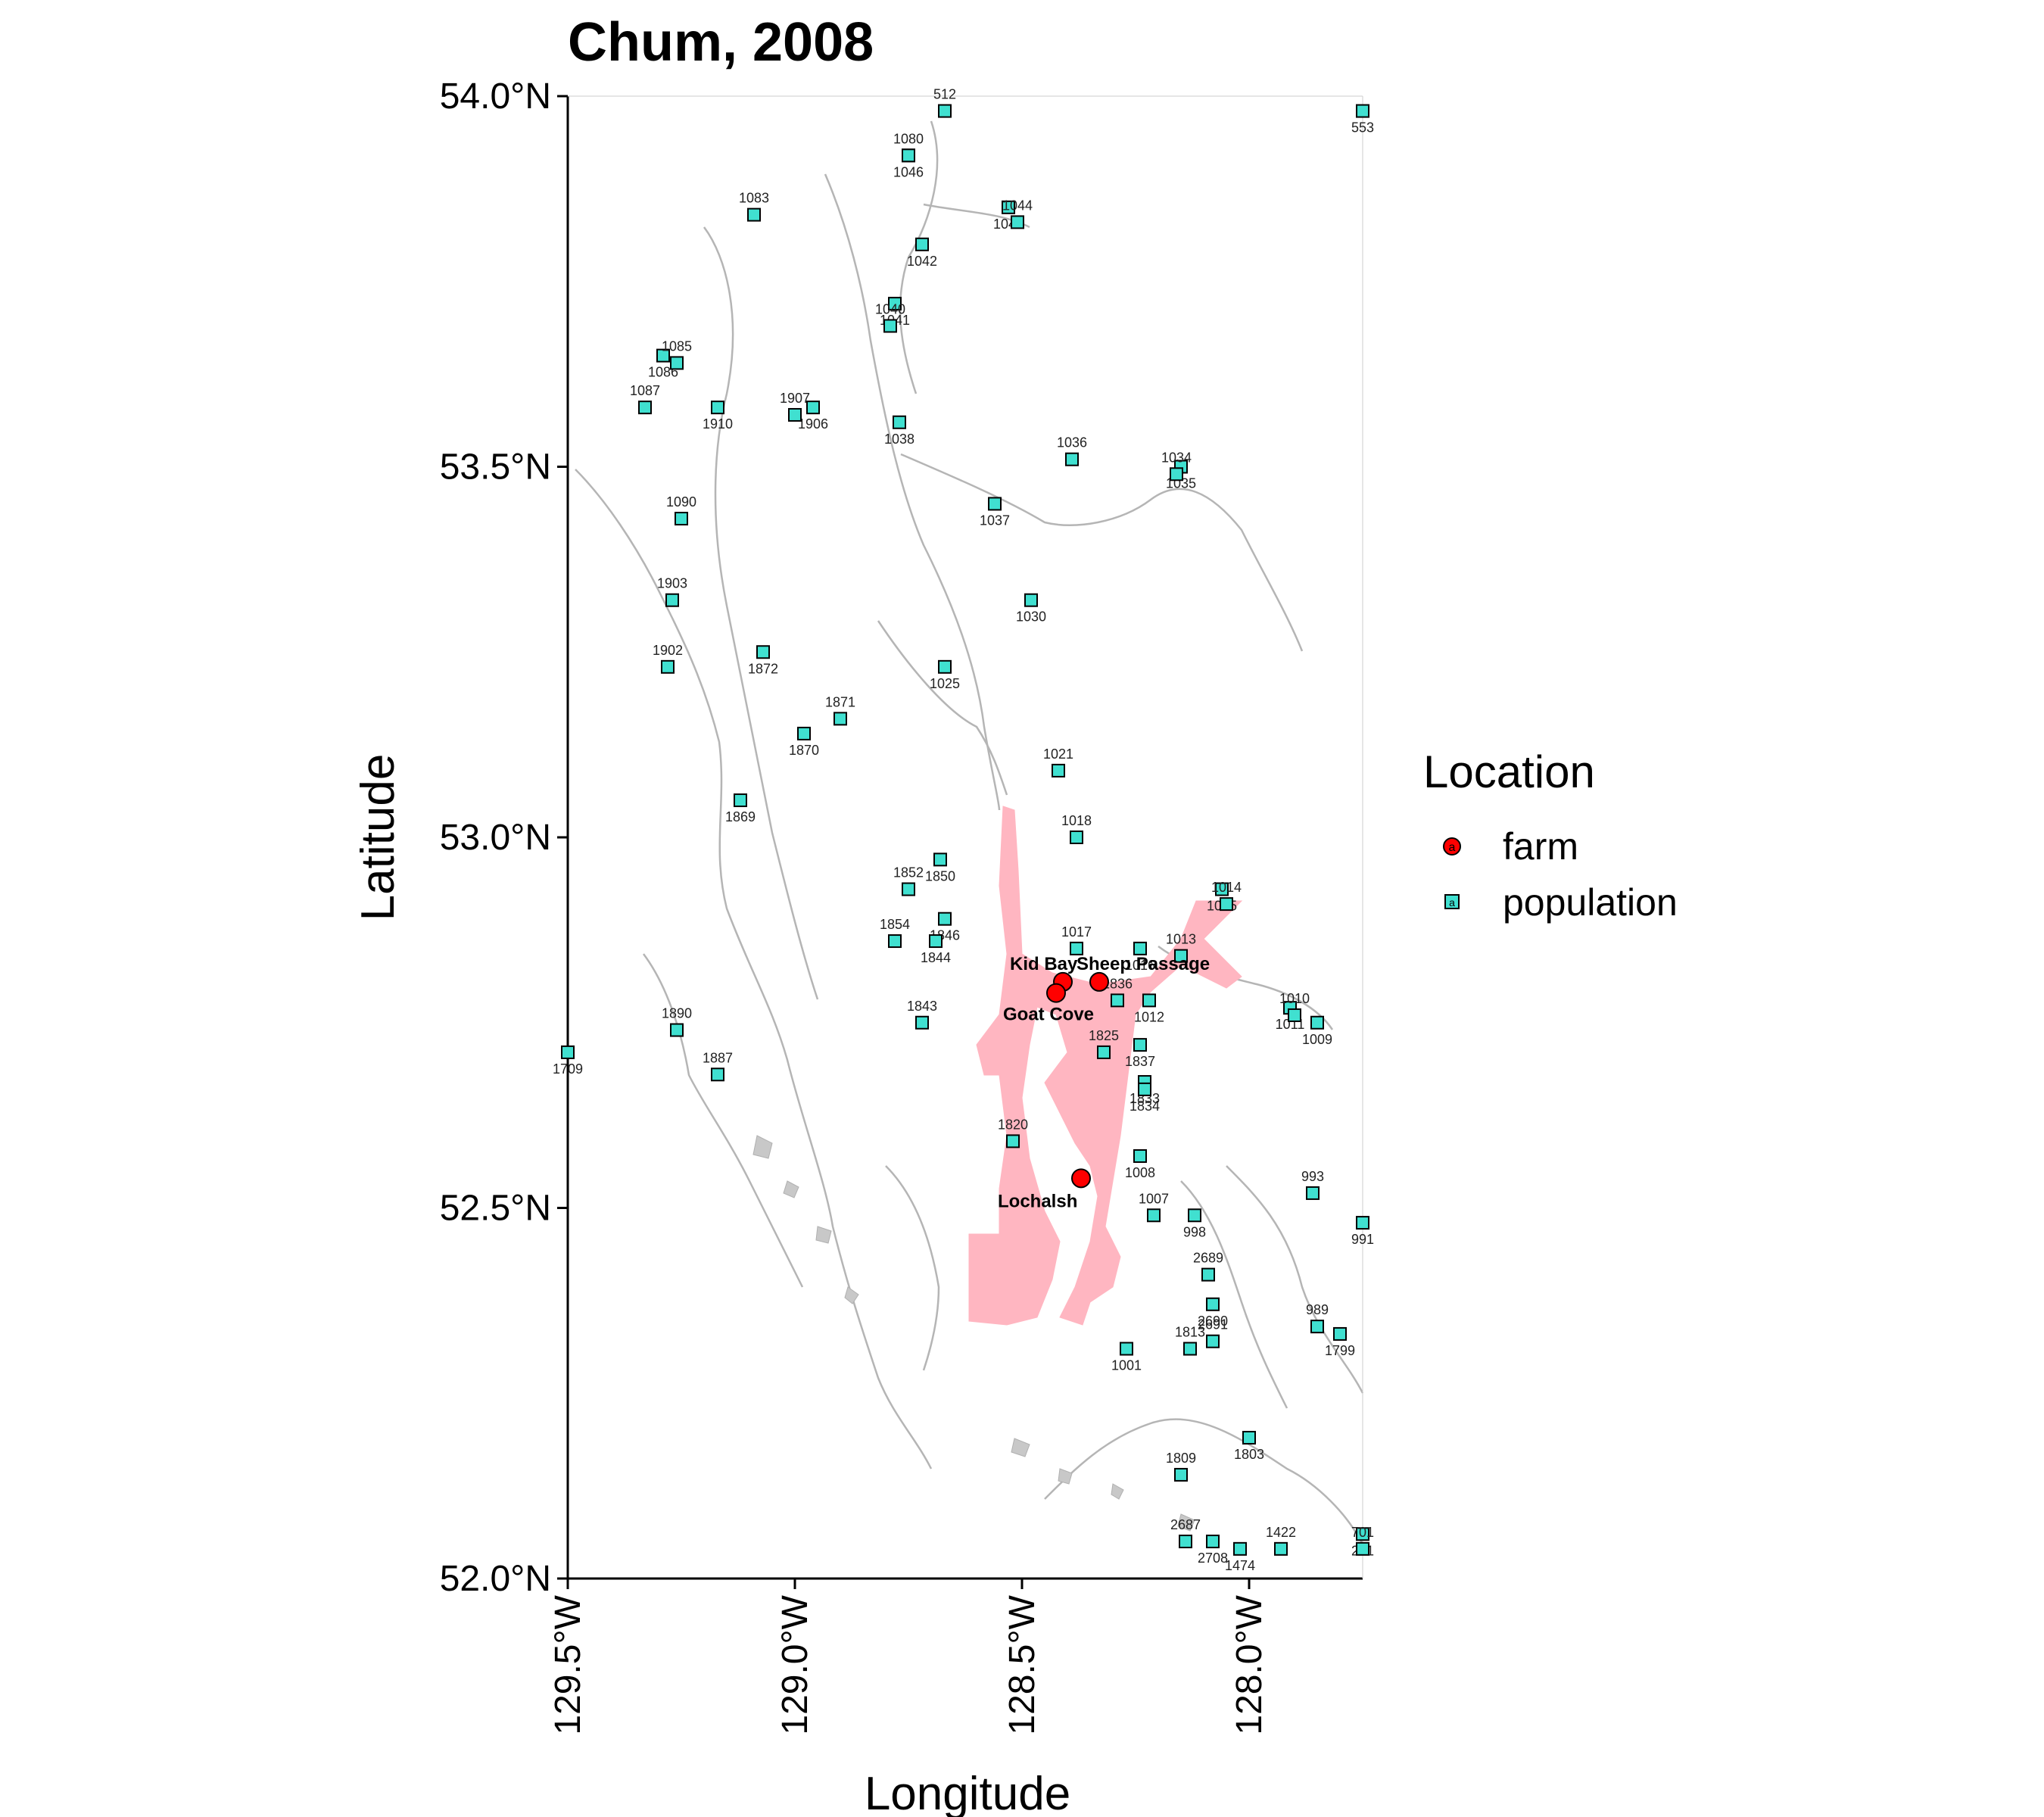  Describe the element at coordinates (1143, 973) in the screenshot. I see `farm-marker: Sheep Passage` at that location.